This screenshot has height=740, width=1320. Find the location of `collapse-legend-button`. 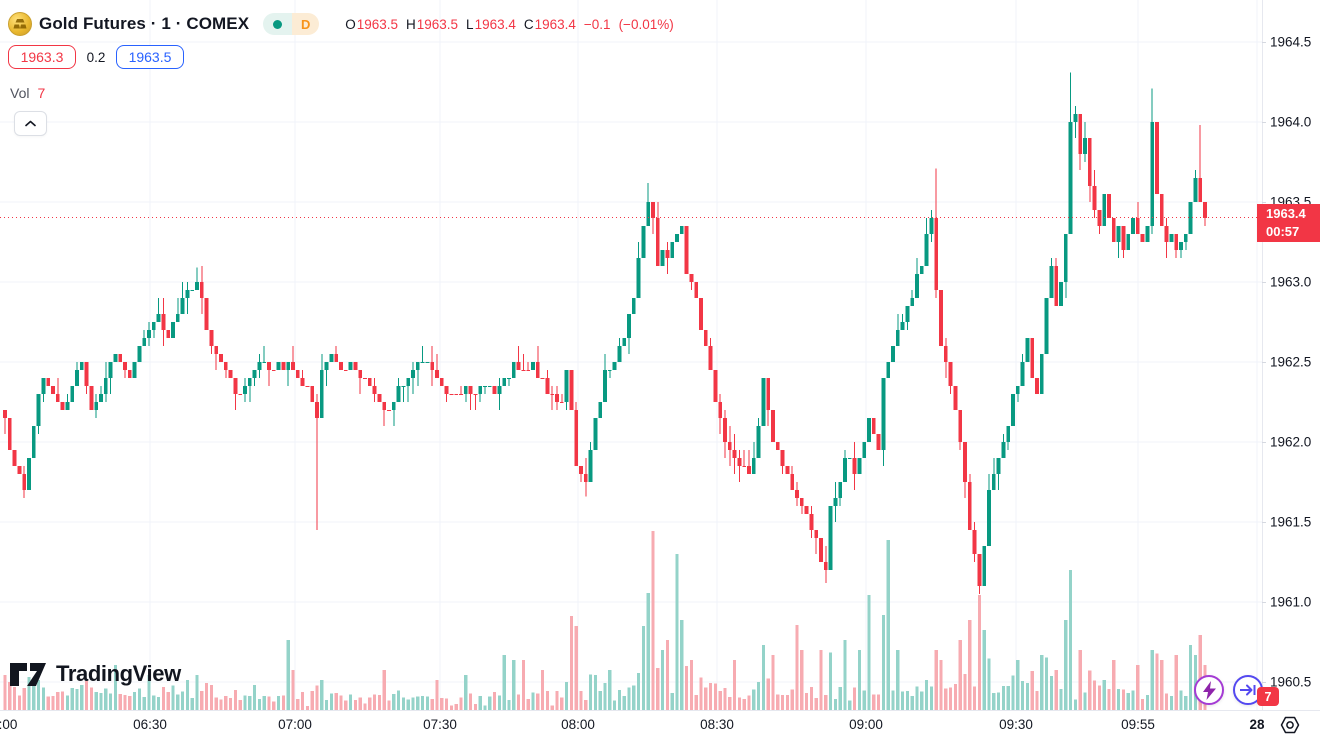

collapse-legend-button is located at coordinates (30, 123).